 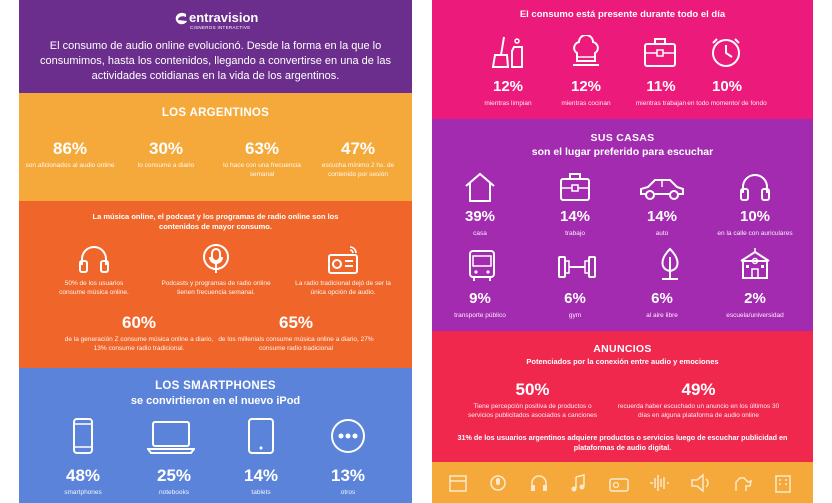 I want to click on casa-stat: 2% escuela/universidad, so click(x=755, y=305).